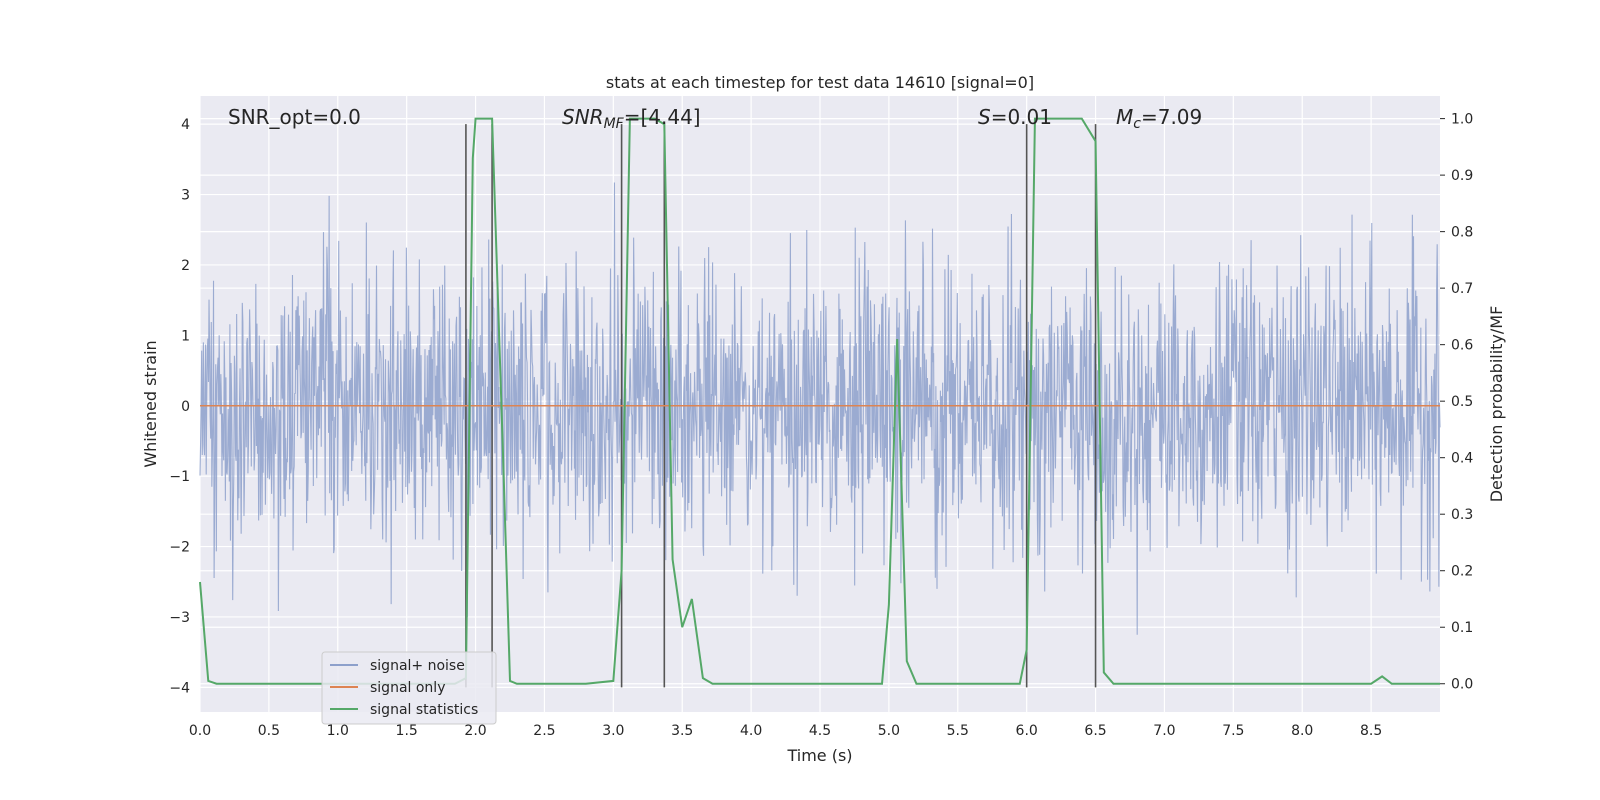  I want to click on legend-box, so click(409, 688).